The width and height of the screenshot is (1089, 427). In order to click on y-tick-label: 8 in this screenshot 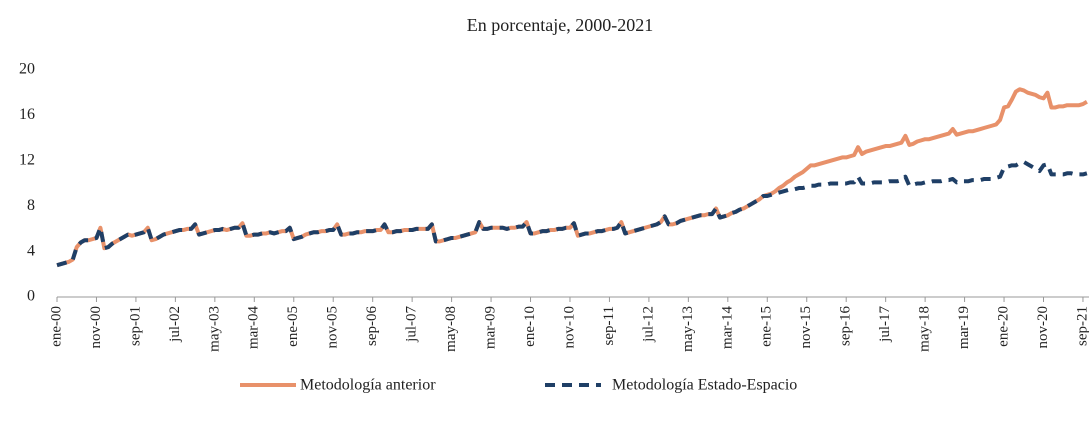, I will do `click(31, 205)`.